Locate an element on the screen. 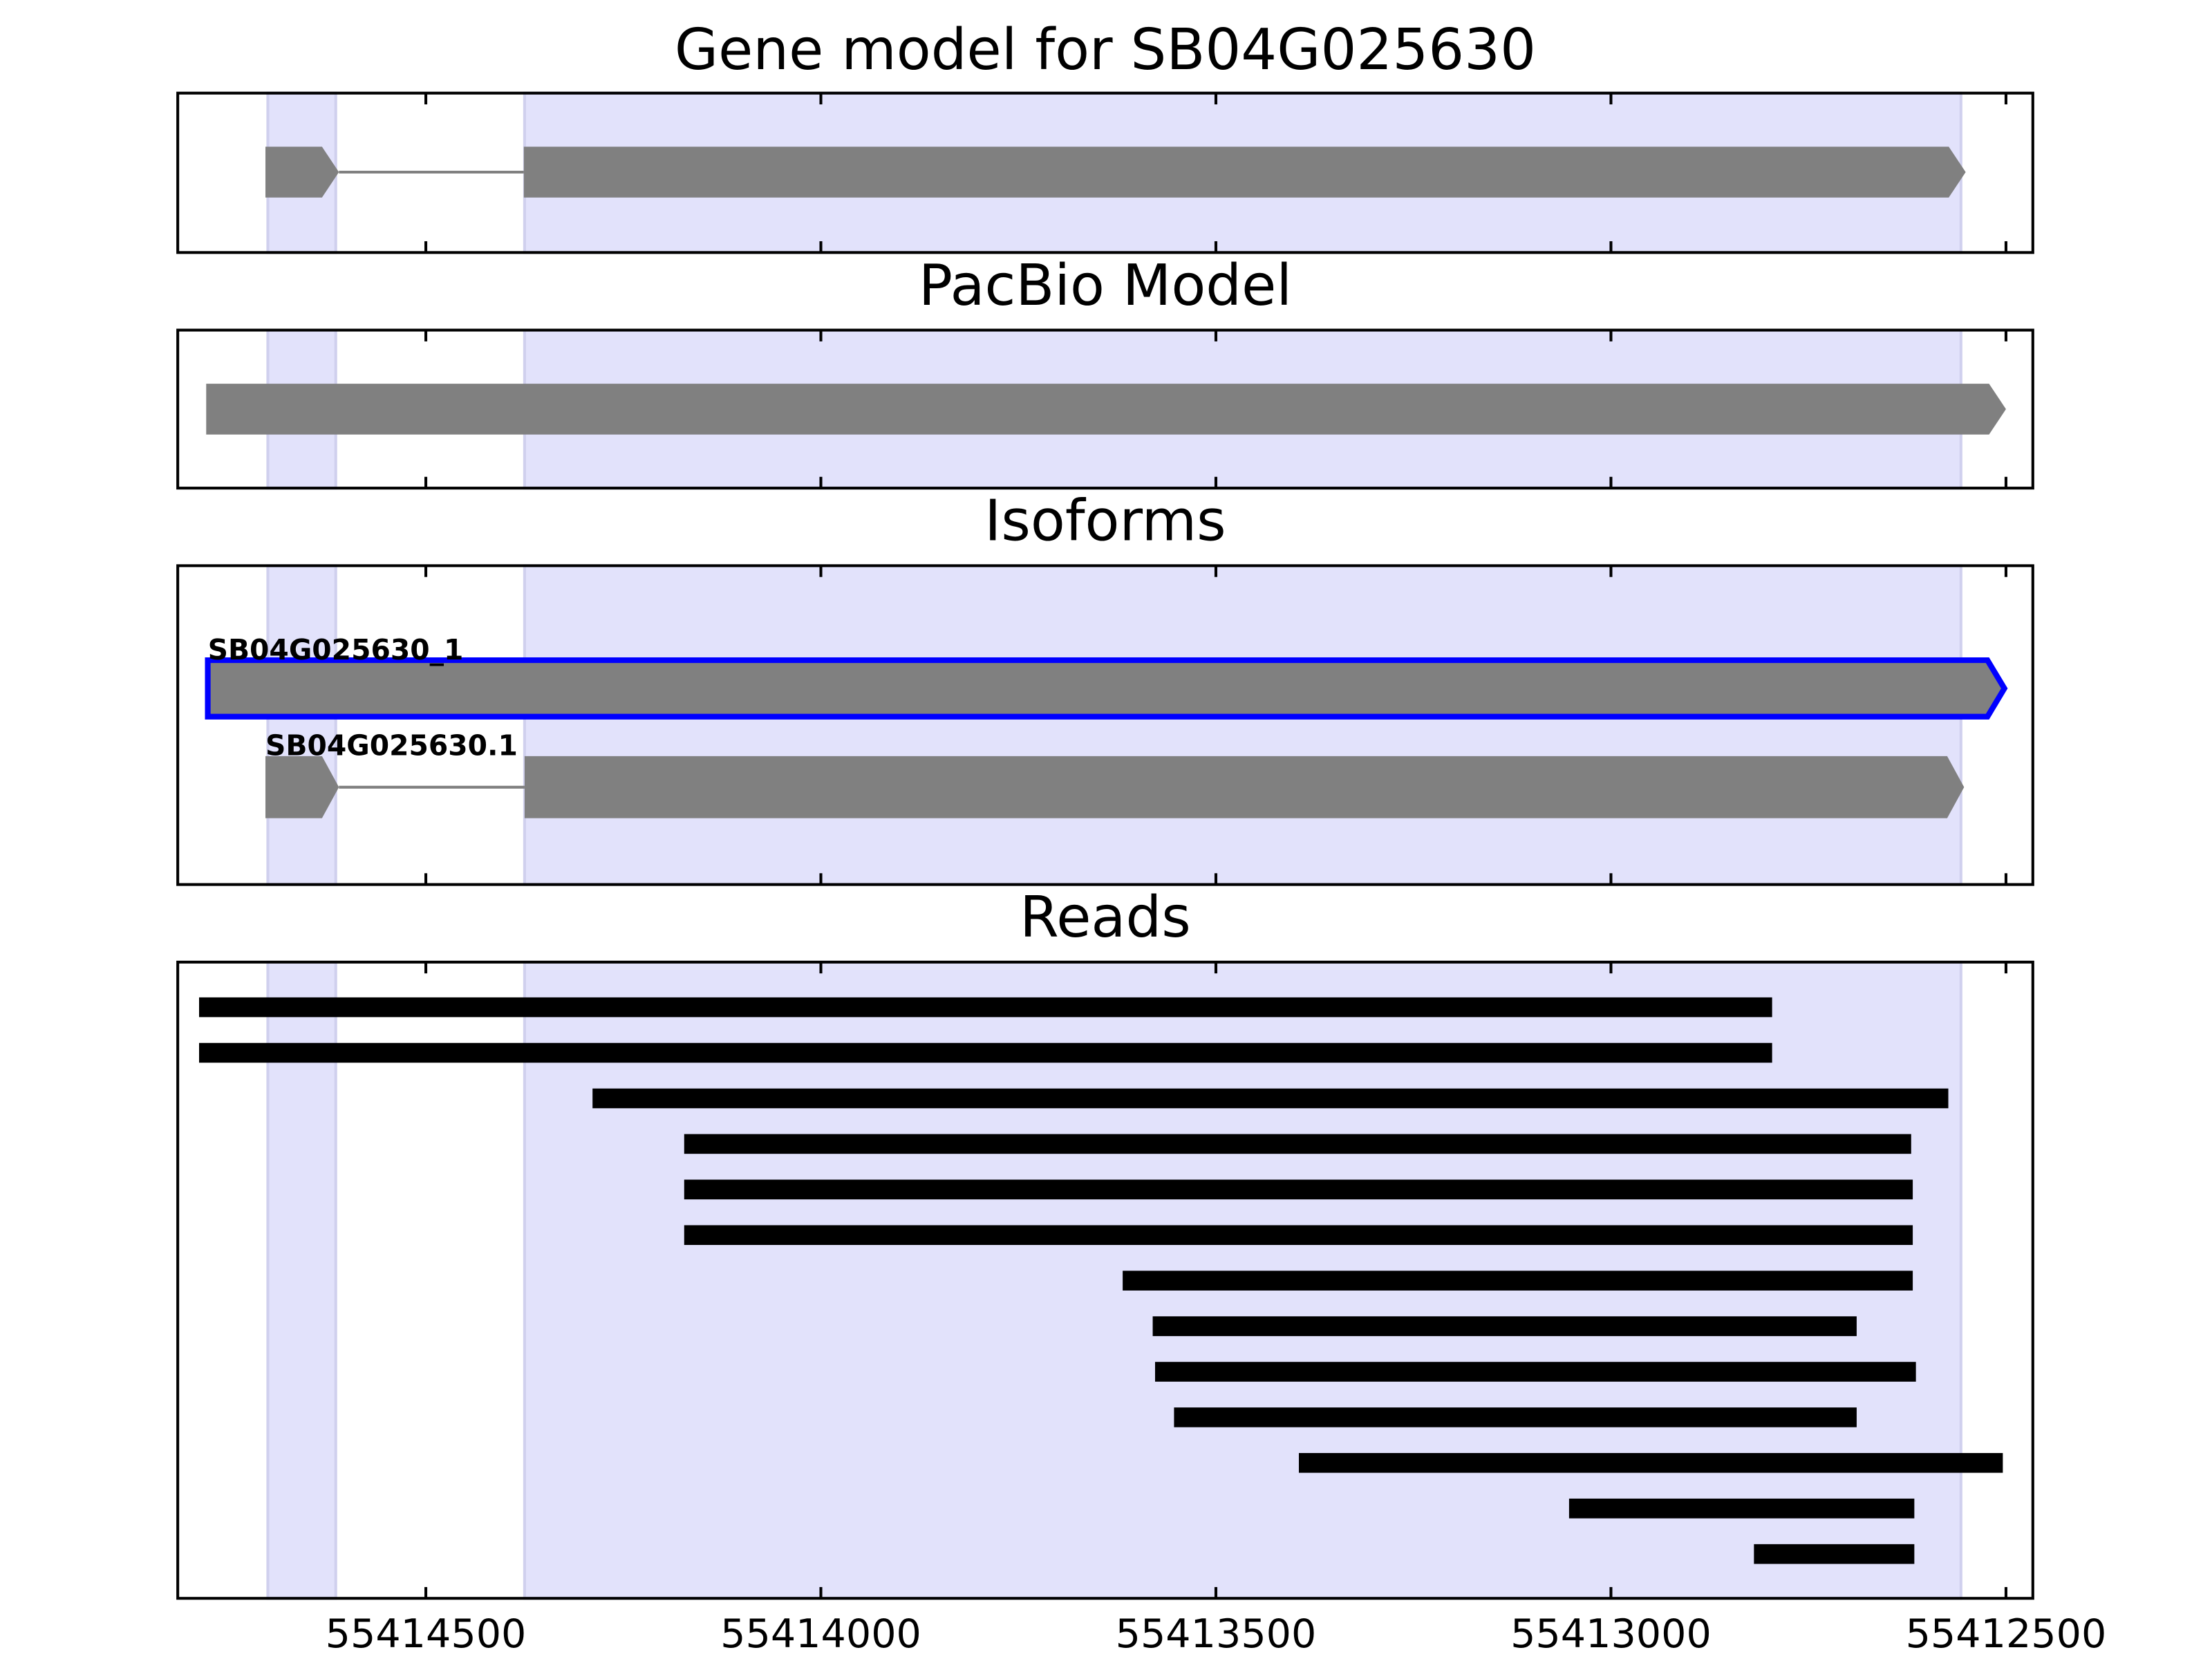 The width and height of the screenshot is (2212, 1659). x-tick-label: 55413500 is located at coordinates (1216, 1634).